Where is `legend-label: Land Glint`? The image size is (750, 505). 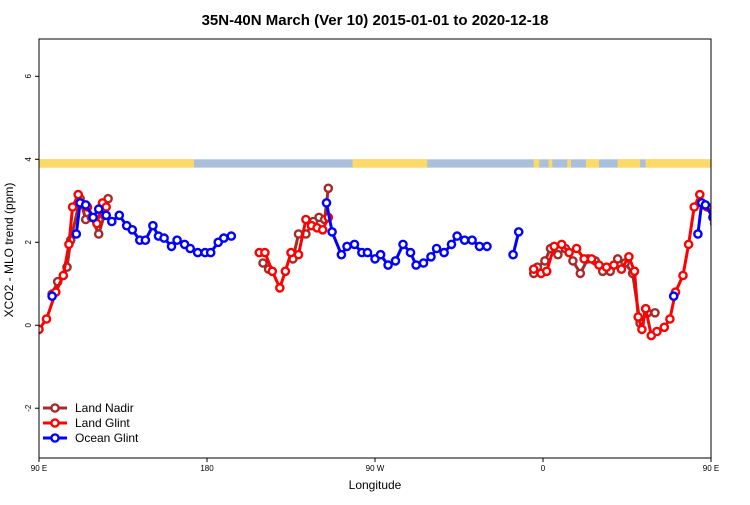
legend-label: Land Glint is located at coordinates (102, 423).